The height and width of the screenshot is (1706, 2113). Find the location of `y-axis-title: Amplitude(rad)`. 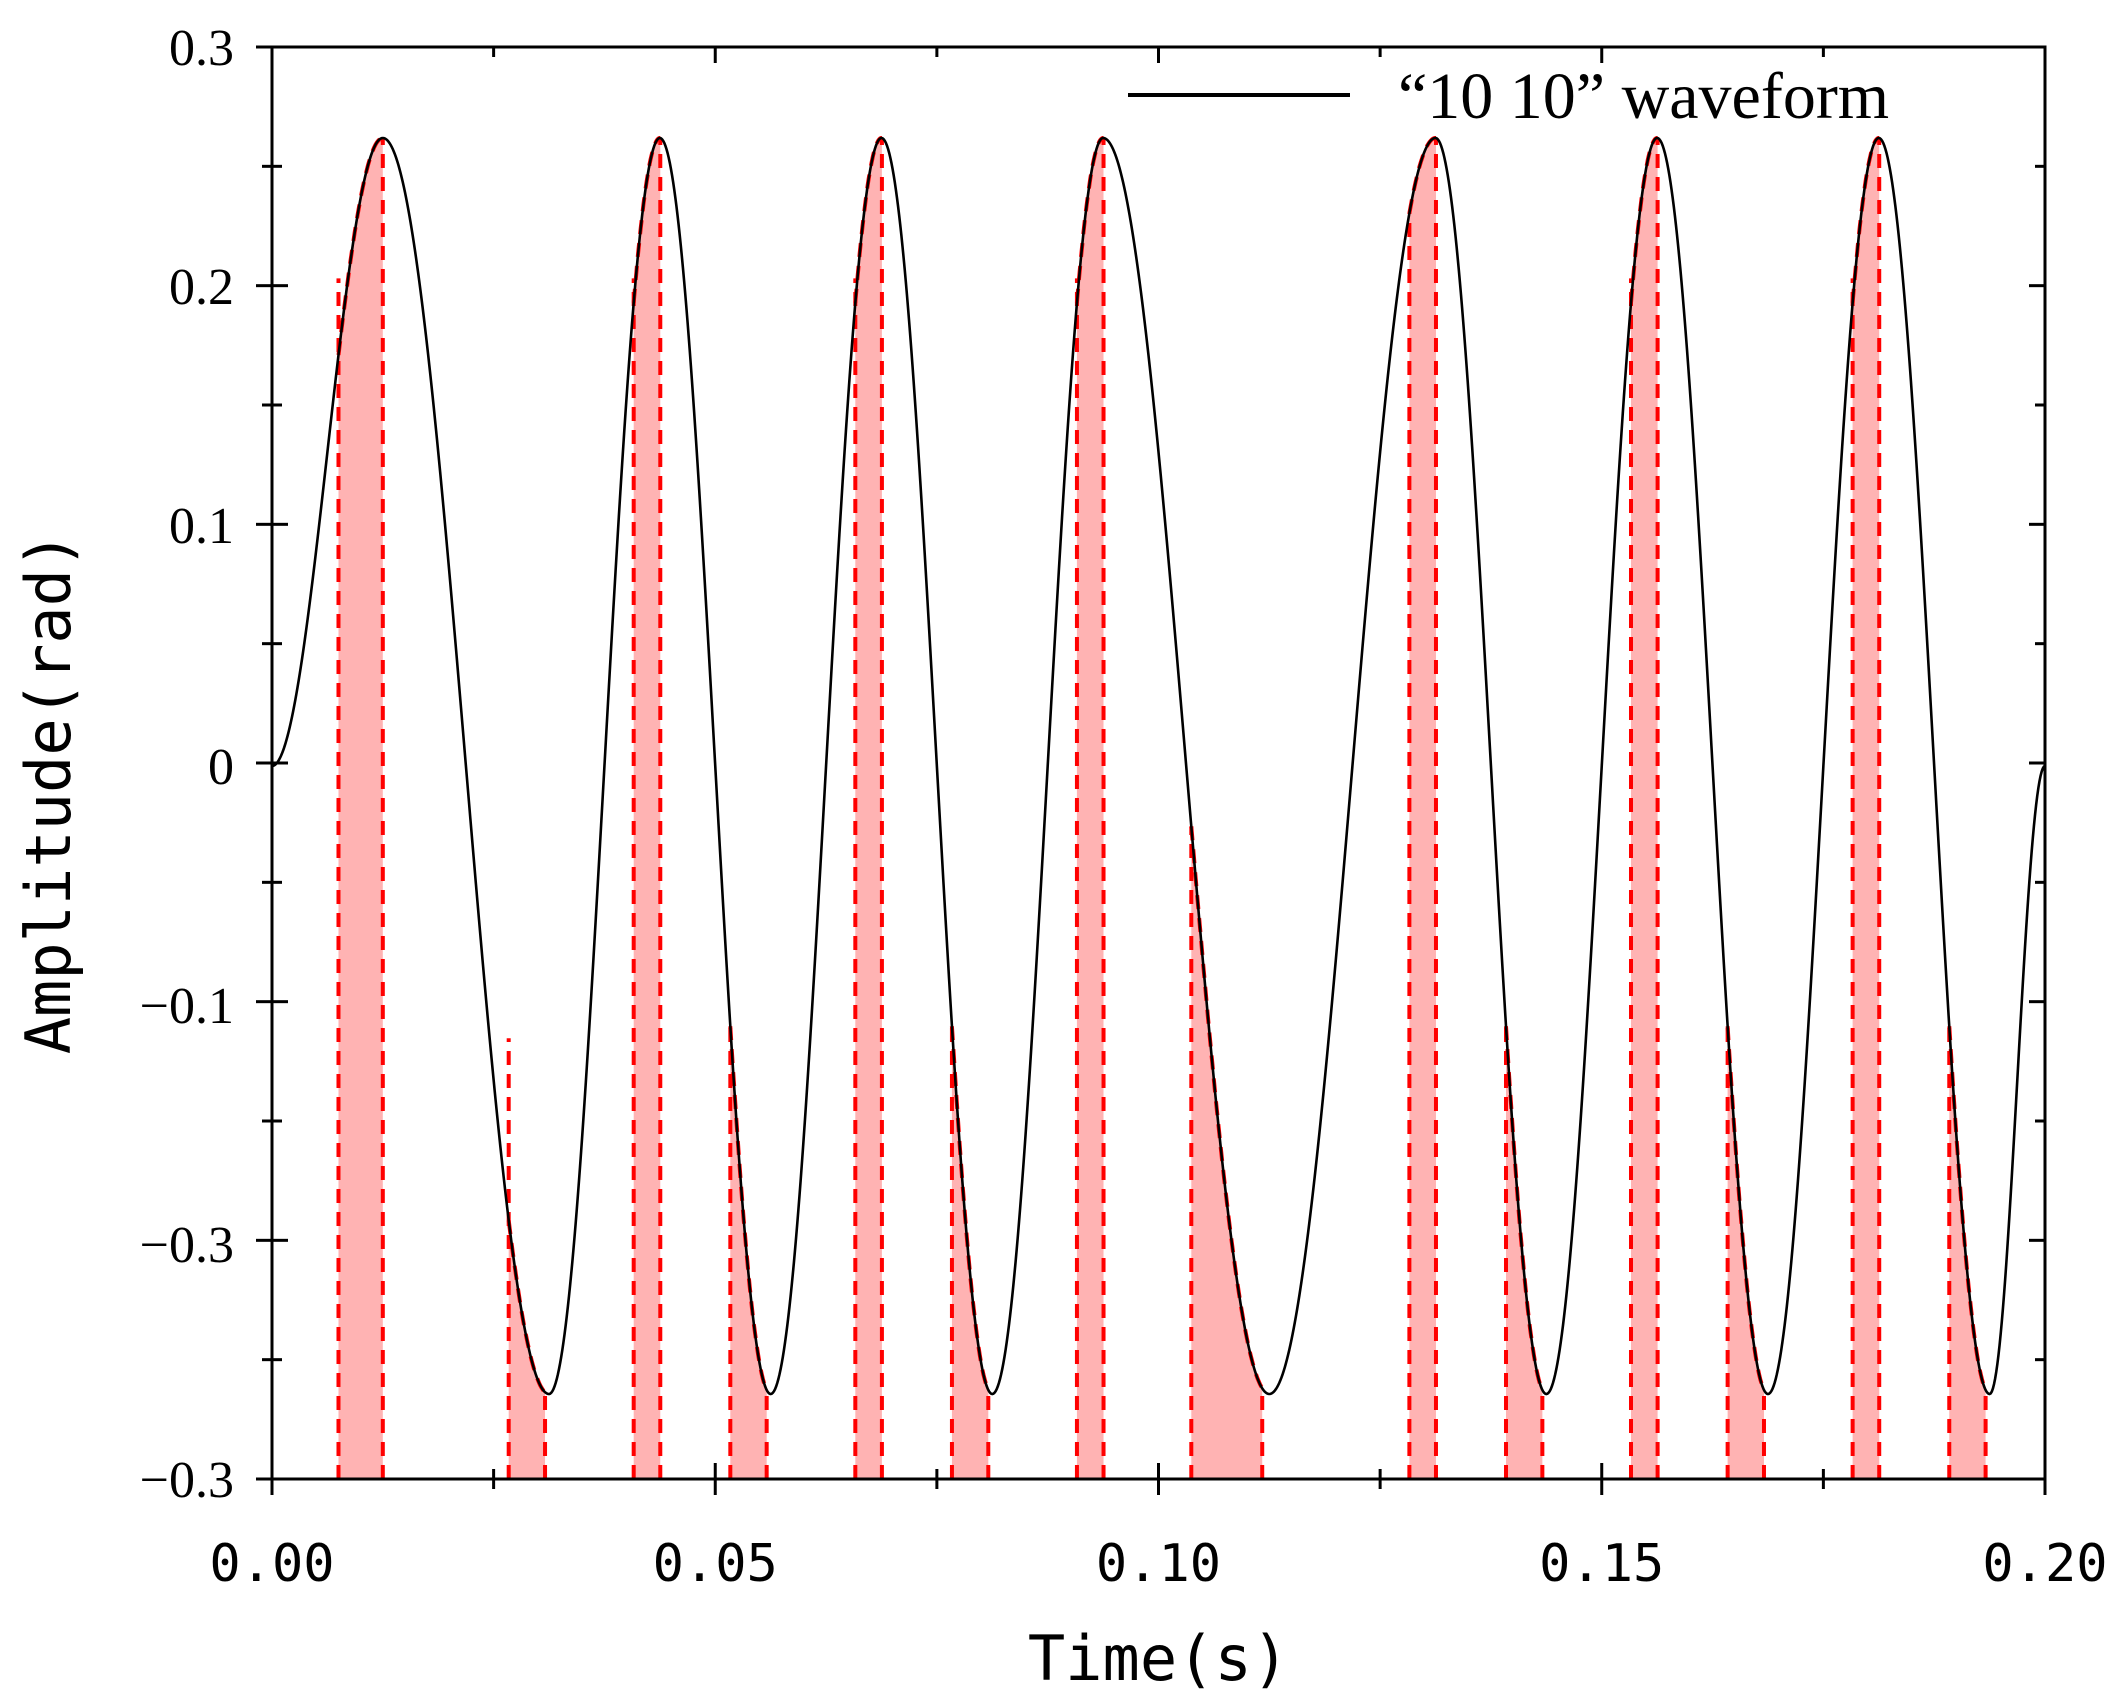

y-axis-title: Amplitude(rad) is located at coordinates (48, 793).